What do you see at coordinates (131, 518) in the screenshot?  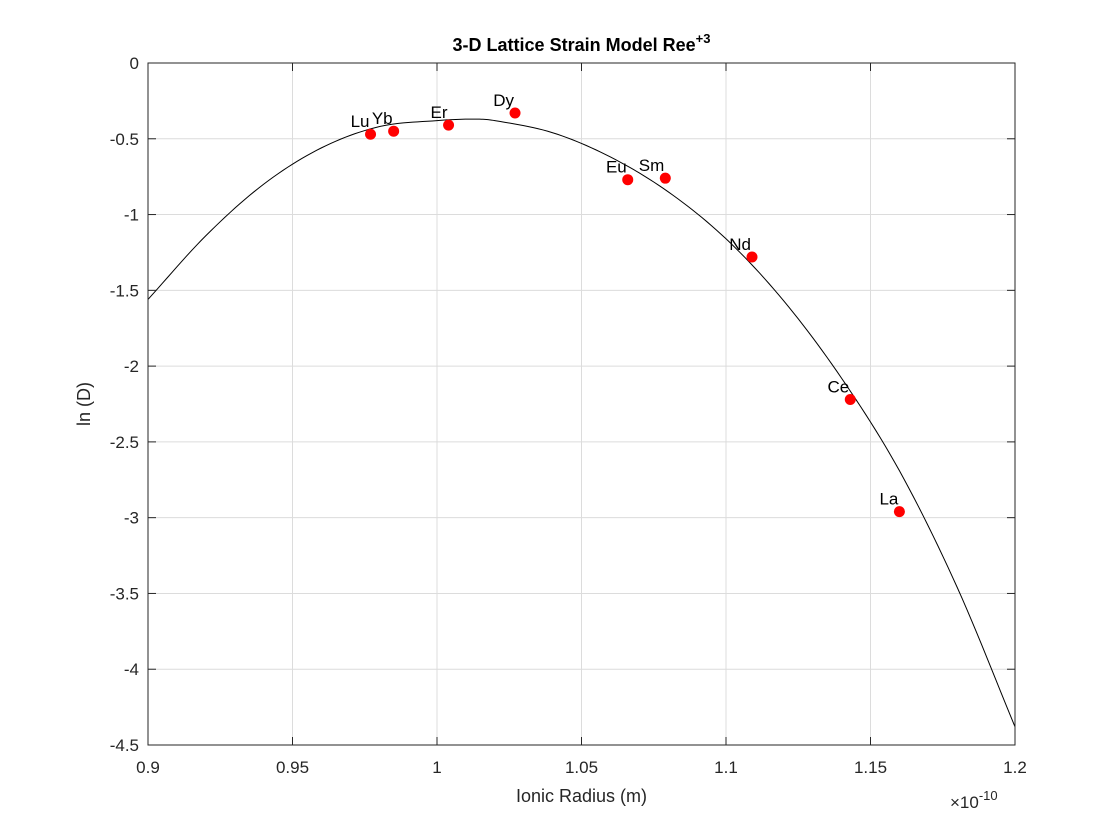 I see `y-tick-label: -3` at bounding box center [131, 518].